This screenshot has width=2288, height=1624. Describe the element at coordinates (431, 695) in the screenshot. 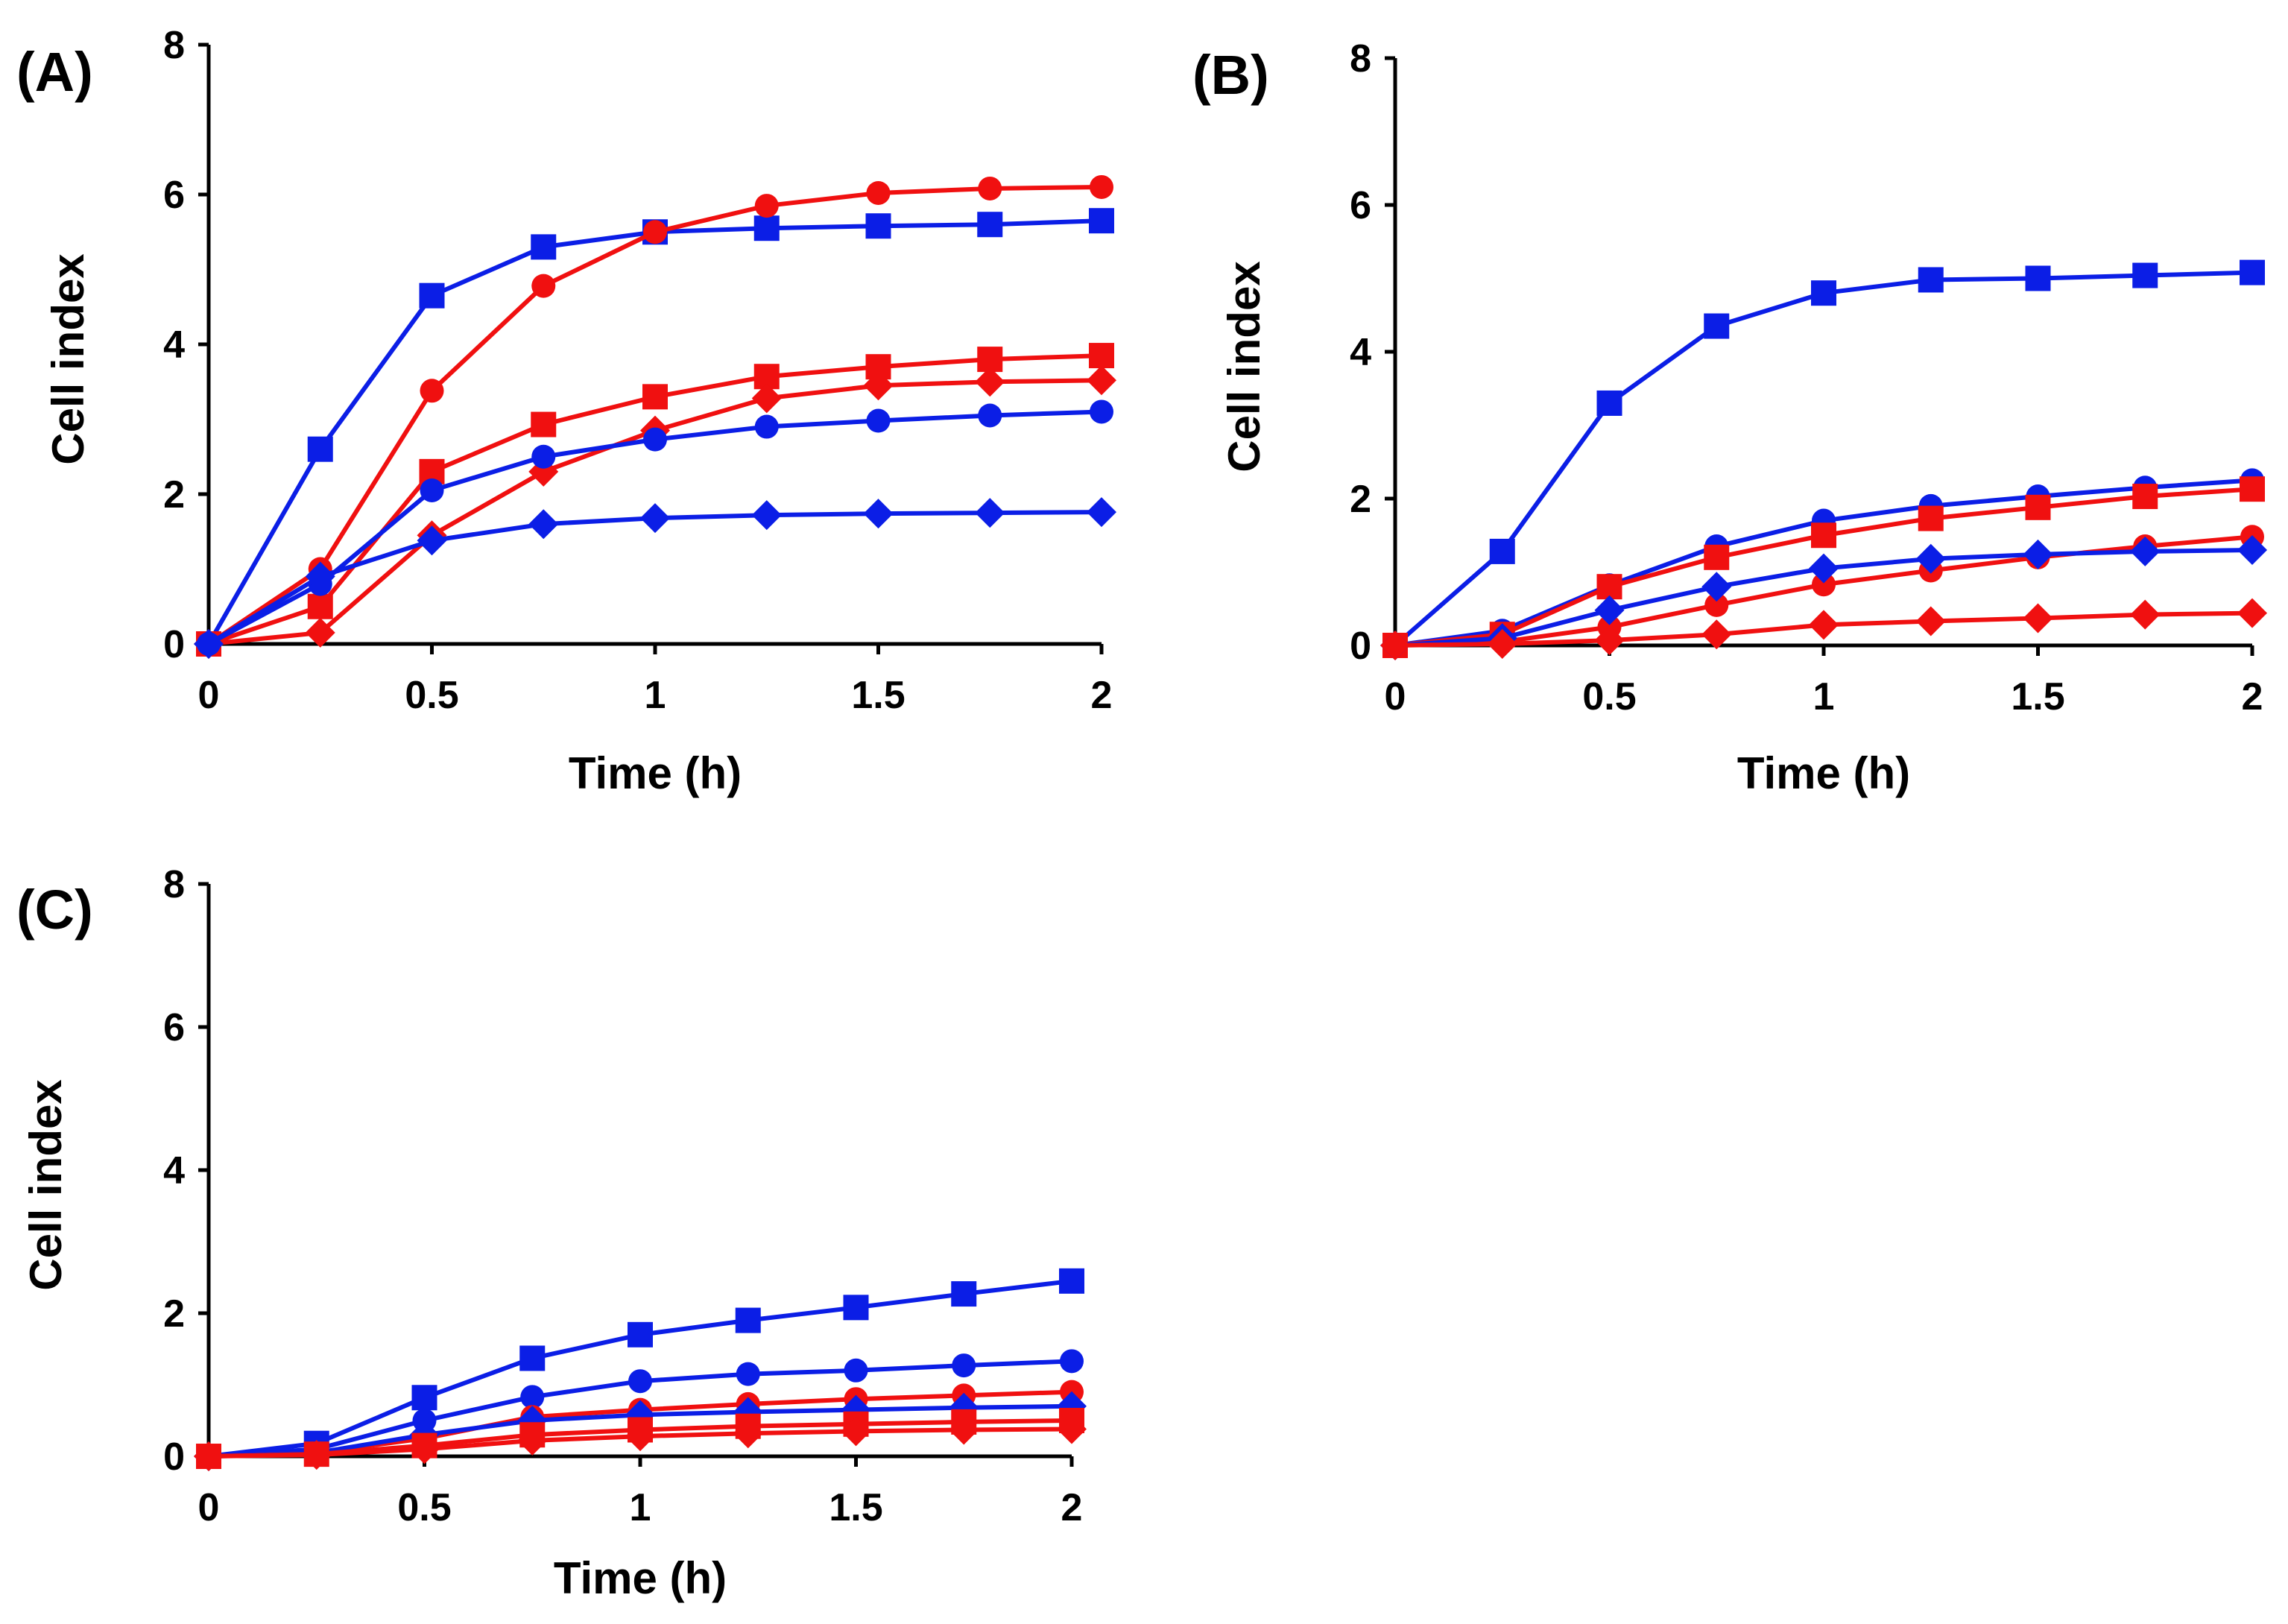

I see `x-tick-label: 0.5` at that location.